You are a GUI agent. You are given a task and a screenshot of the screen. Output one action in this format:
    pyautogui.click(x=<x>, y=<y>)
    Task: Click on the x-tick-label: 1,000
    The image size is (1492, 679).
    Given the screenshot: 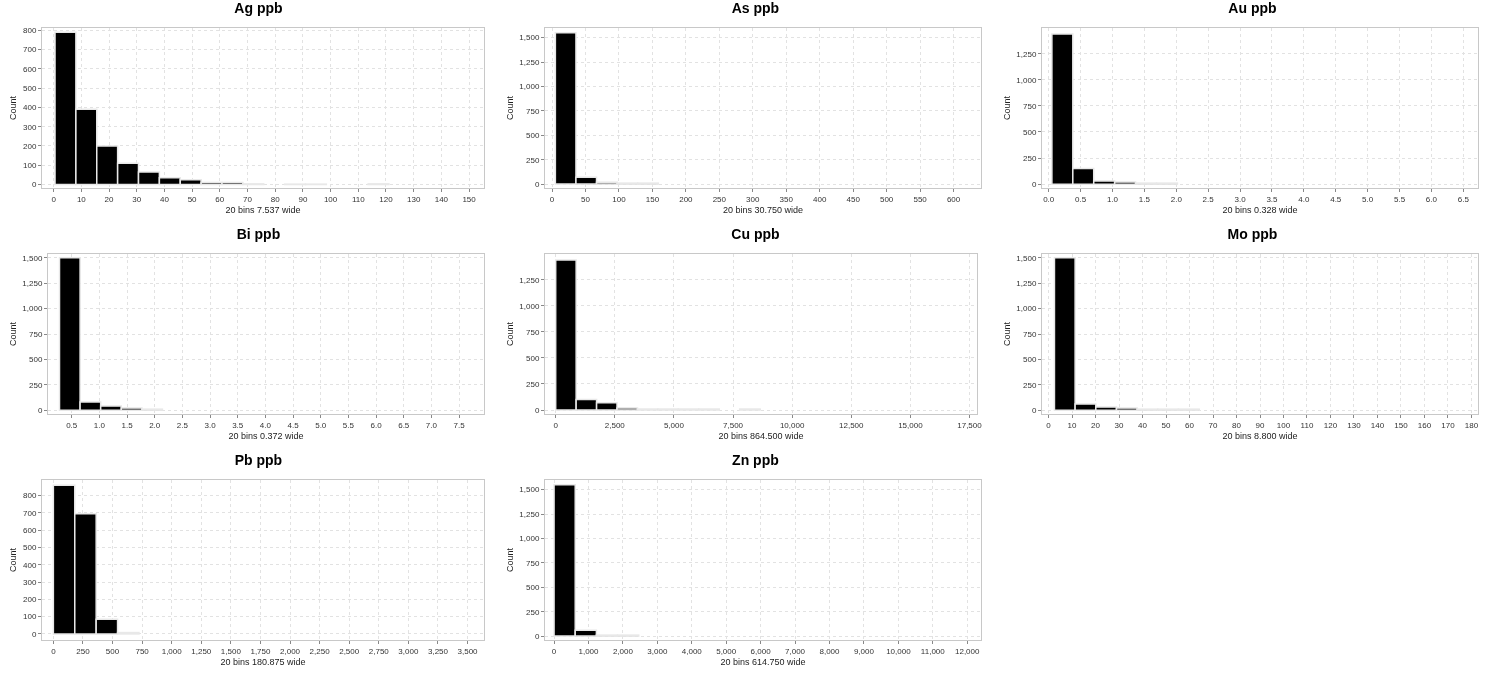 What is the action you would take?
    pyautogui.click(x=589, y=651)
    